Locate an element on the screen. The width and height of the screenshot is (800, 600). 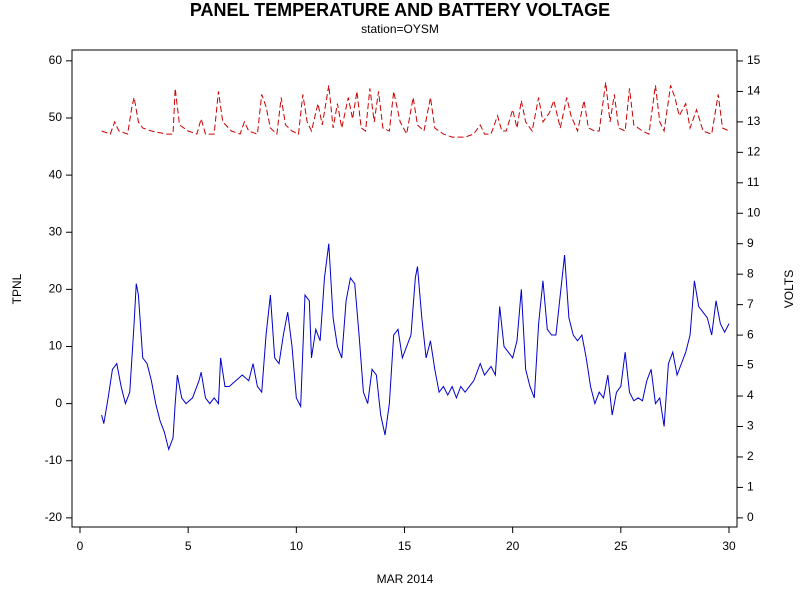
y2-tick-label: 0 is located at coordinates (750, 517).